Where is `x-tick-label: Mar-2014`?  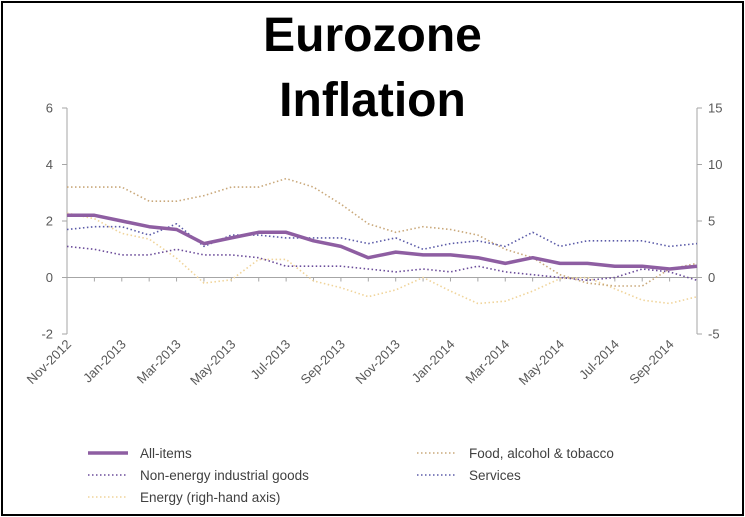 x-tick-label: Mar-2014 is located at coordinates (487, 362).